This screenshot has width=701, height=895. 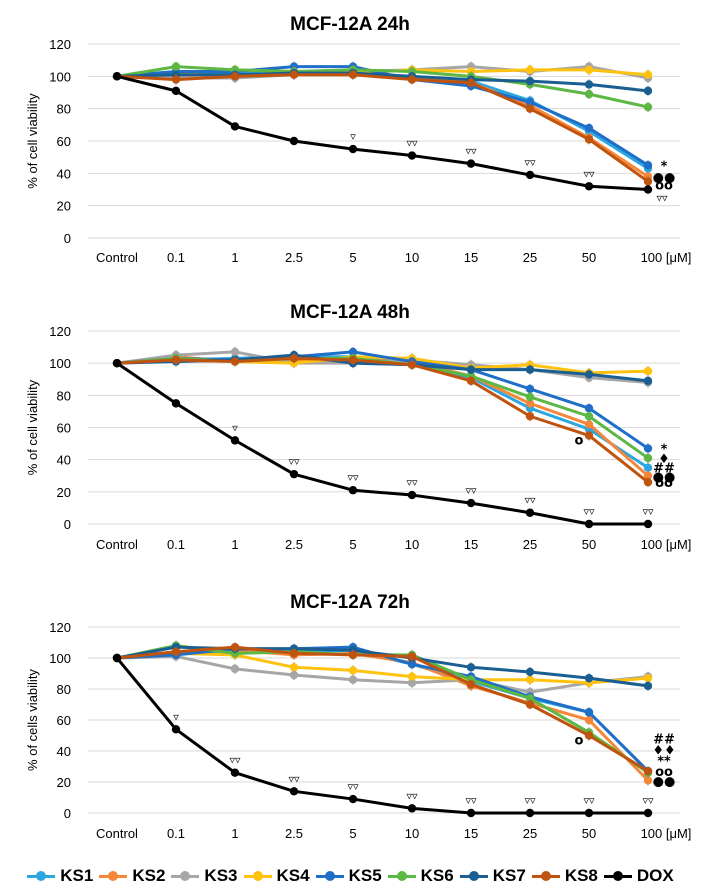 What do you see at coordinates (589, 544) in the screenshot?
I see `x-tick-label: 50` at bounding box center [589, 544].